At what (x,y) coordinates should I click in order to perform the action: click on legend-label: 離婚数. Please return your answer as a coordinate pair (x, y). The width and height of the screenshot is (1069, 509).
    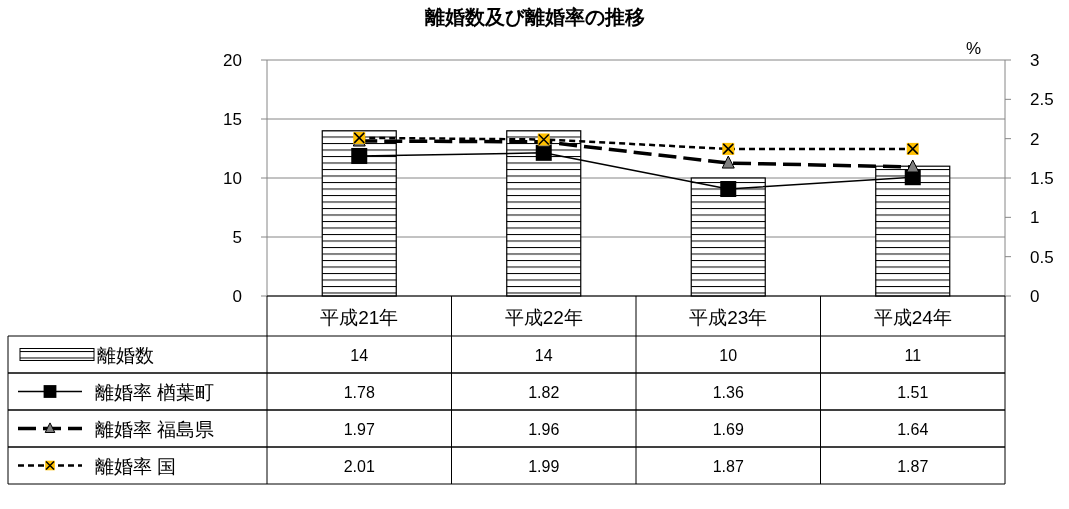
    Looking at the image, I should click on (125, 355).